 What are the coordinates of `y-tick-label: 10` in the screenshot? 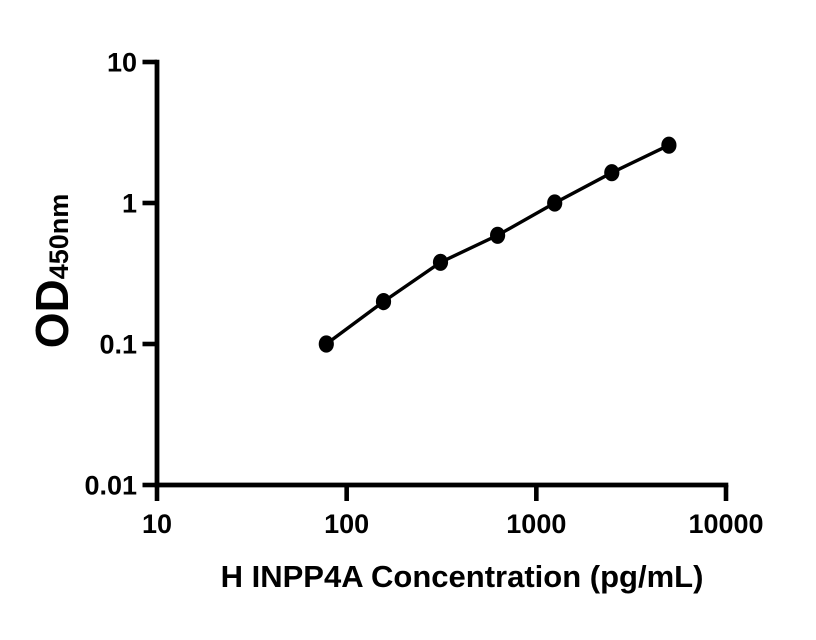 It's located at (122, 63).